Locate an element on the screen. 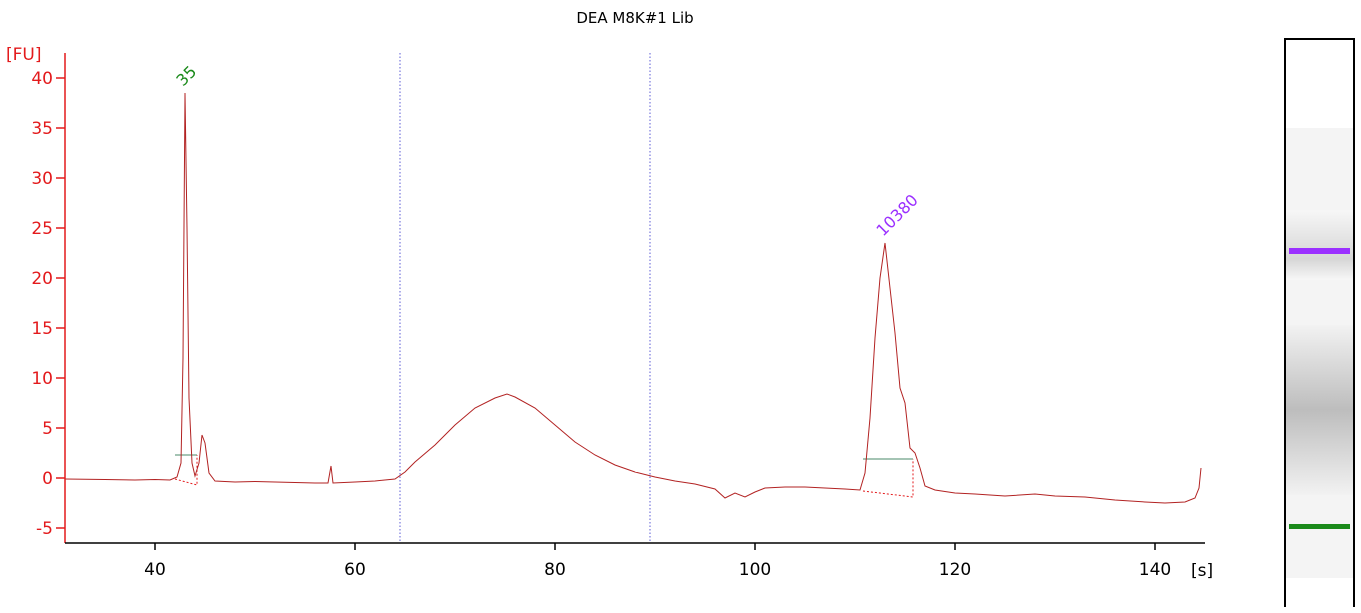  gel-upper-smear is located at coordinates (1319, 245).